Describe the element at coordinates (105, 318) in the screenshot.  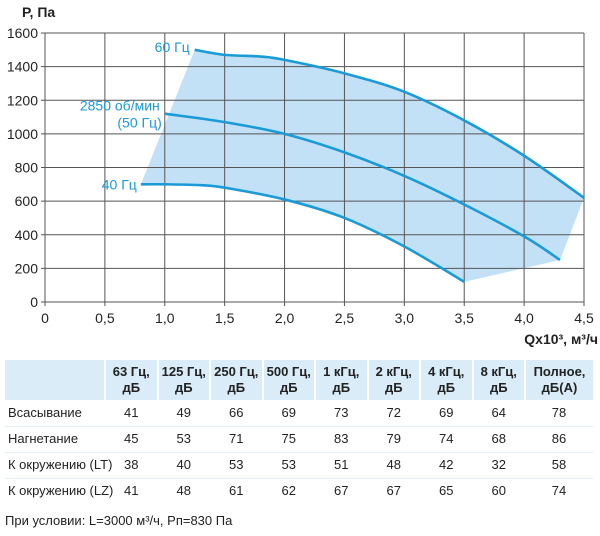
I see `x-tick-label: 0,5` at that location.